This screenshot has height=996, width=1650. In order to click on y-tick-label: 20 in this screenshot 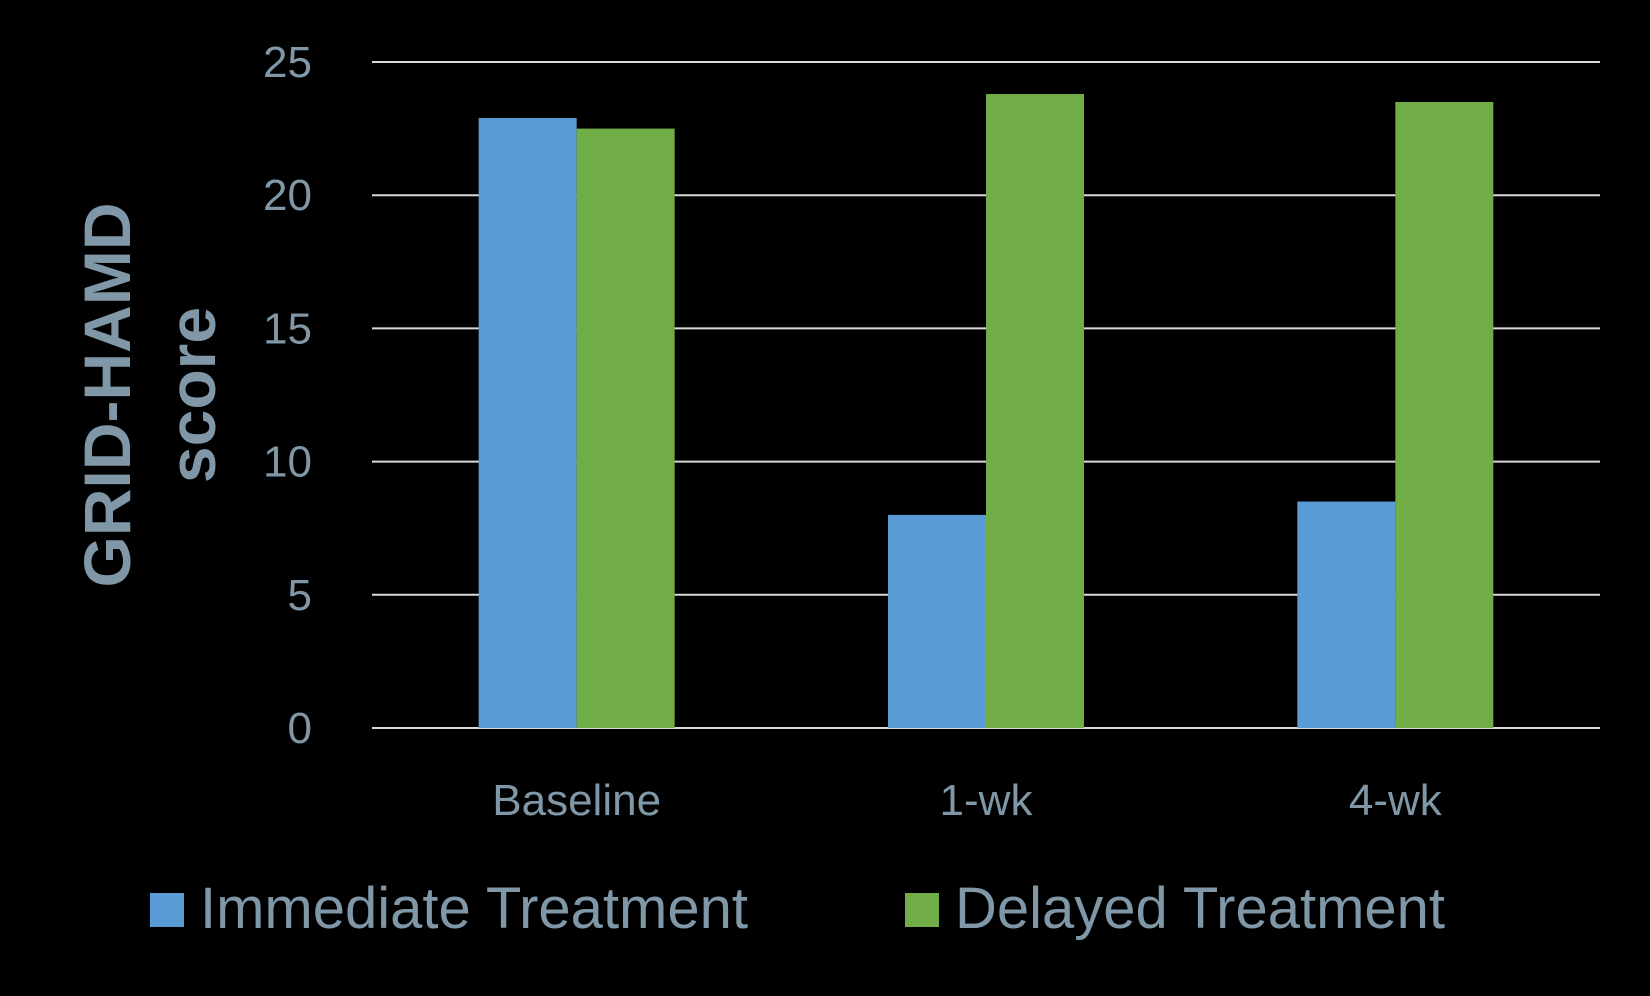, I will do `click(287, 195)`.